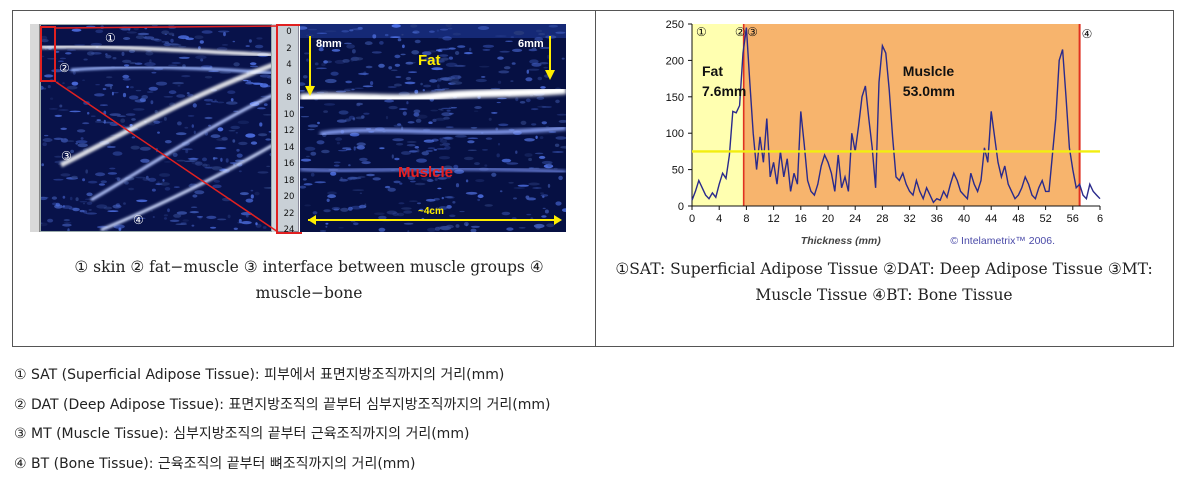 The height and width of the screenshot is (486, 1184). What do you see at coordinates (531, 44) in the screenshot?
I see `right-depth-label: 6mm` at bounding box center [531, 44].